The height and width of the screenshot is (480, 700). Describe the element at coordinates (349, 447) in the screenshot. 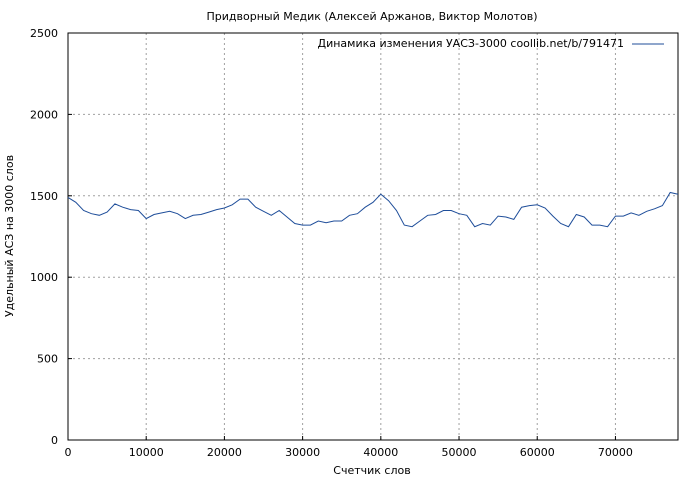

I see `x-axis: 0 10000 20000 30000 40000 50000 60000 70000` at that location.